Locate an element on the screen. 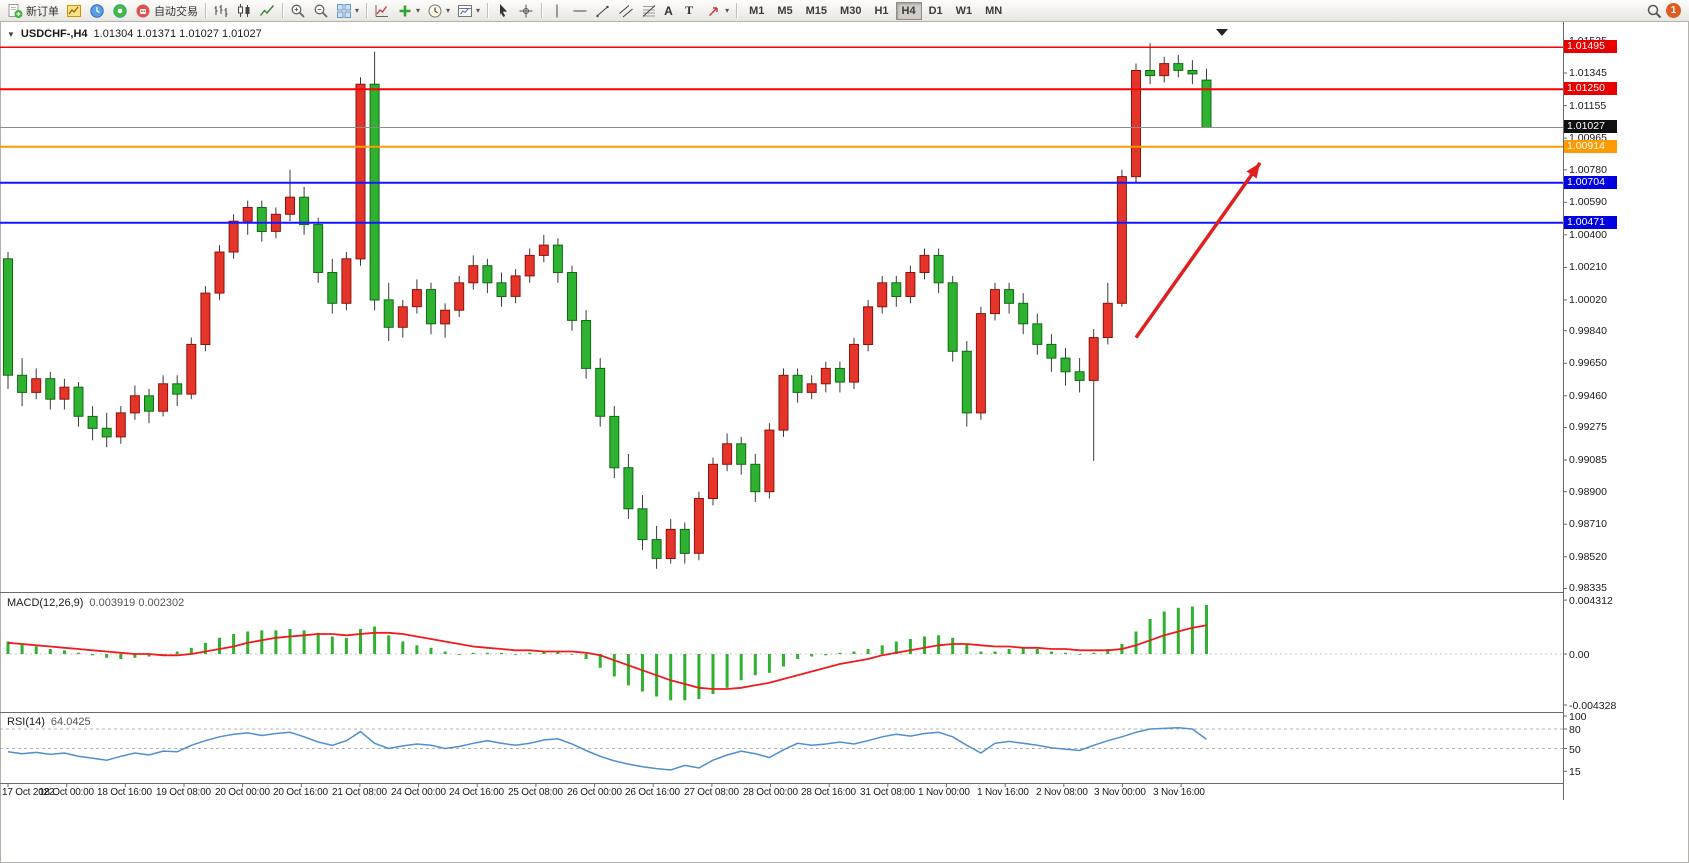  timeframe-button-d1: D1 is located at coordinates (936, 11).